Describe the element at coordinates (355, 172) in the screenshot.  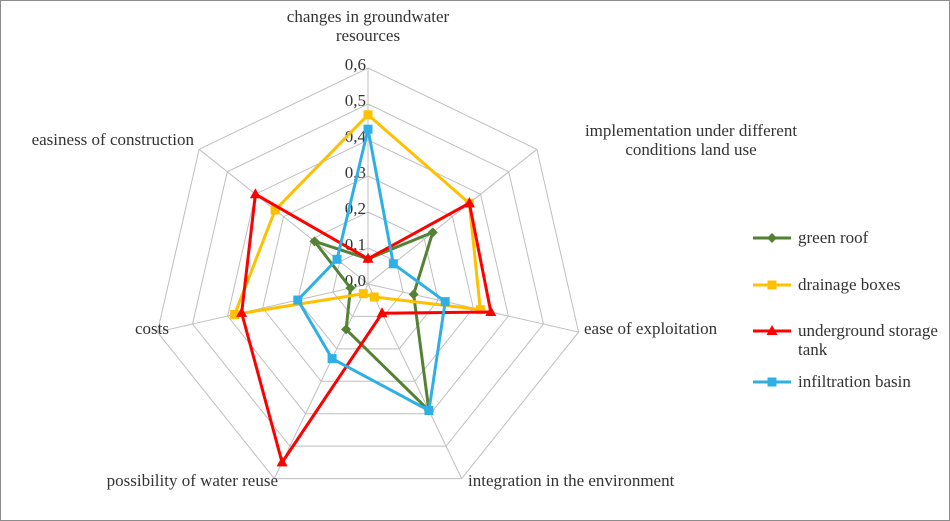
I see `r-tick-label: 0,3` at that location.